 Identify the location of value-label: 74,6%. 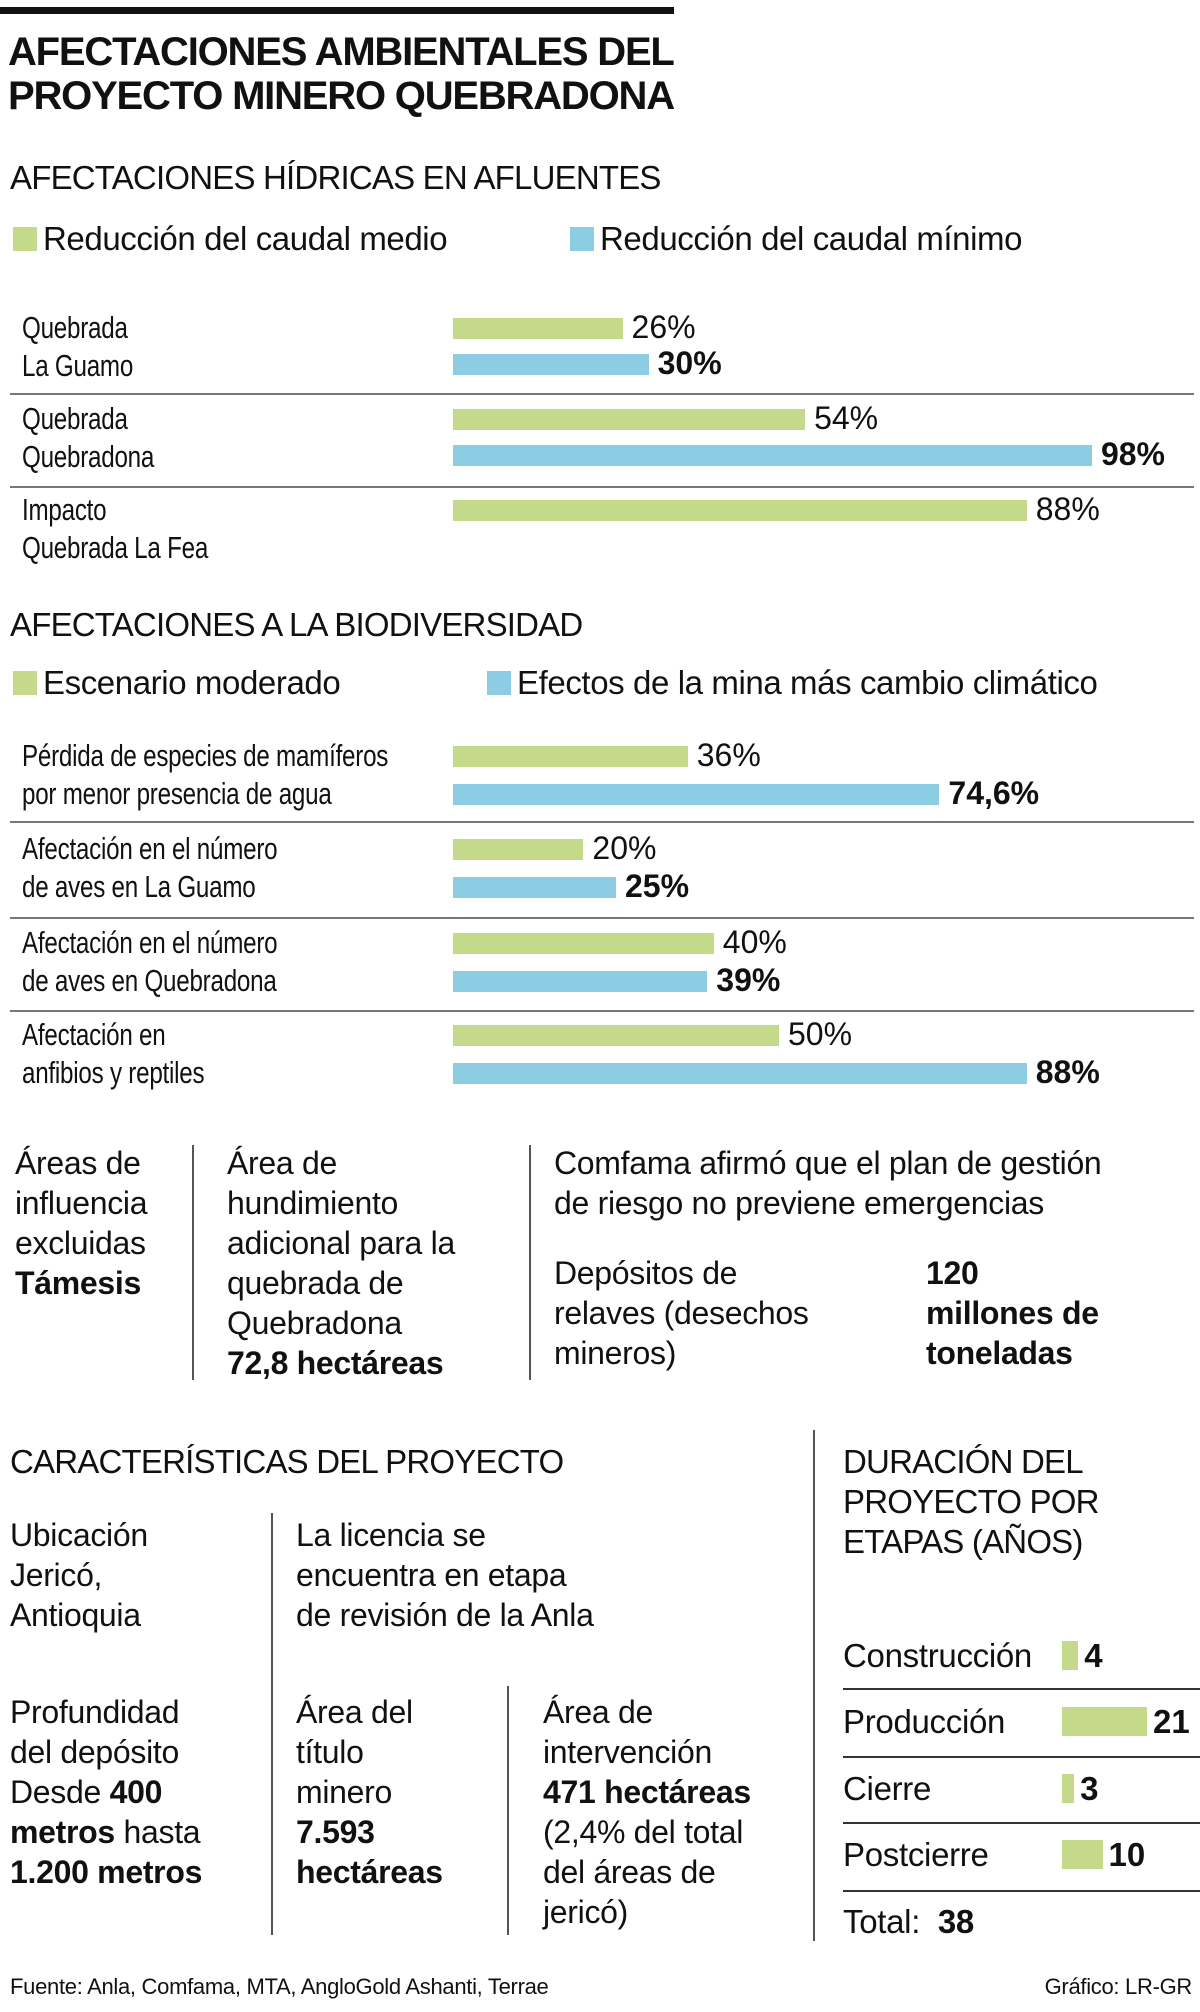
(994, 793).